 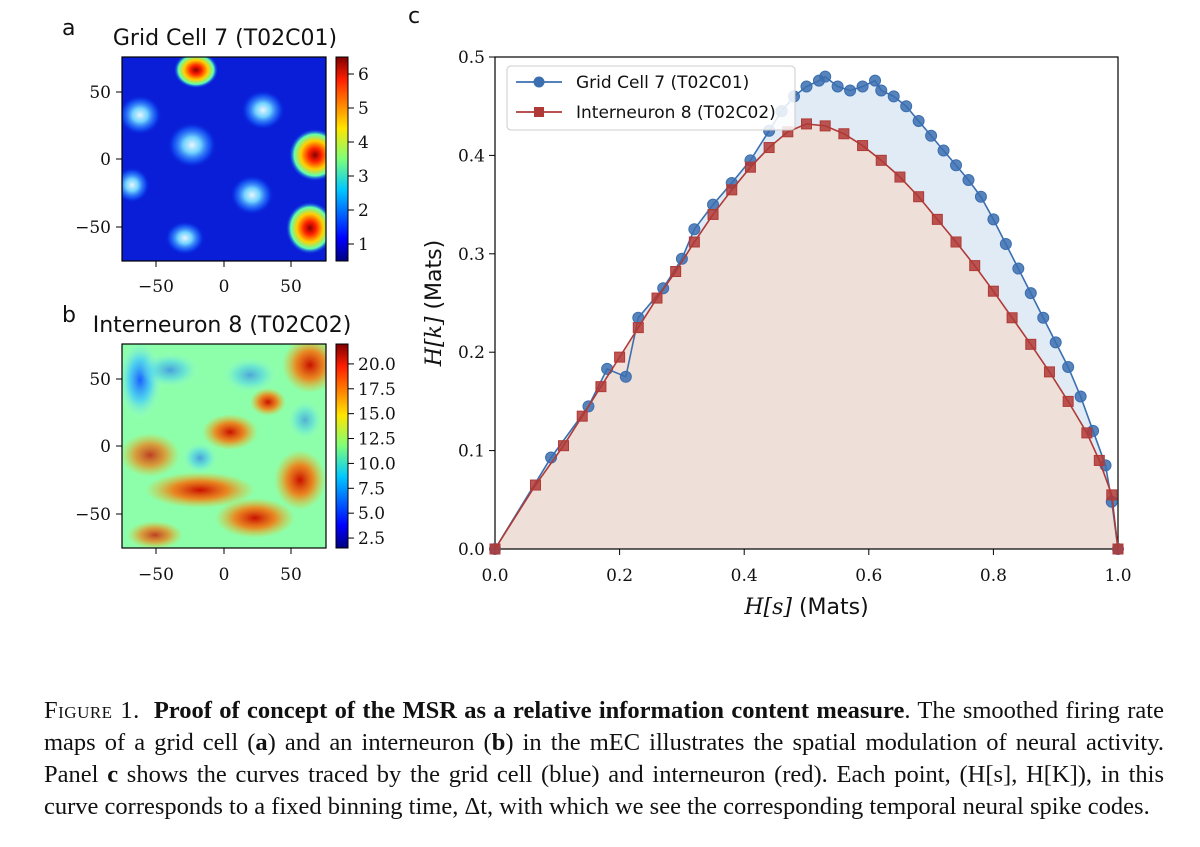 I want to click on panel-b-title: Interneuron 8 (T02C02), so click(x=222, y=325).